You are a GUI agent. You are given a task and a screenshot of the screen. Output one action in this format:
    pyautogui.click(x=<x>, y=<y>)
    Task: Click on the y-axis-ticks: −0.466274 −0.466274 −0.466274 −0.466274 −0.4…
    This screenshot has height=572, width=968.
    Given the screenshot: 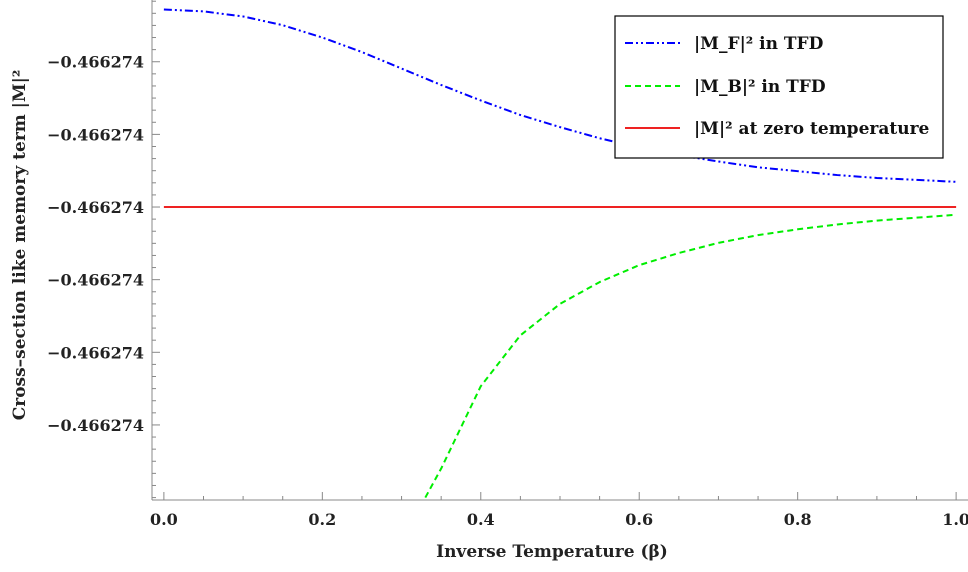 What is the action you would take?
    pyautogui.click(x=103, y=249)
    